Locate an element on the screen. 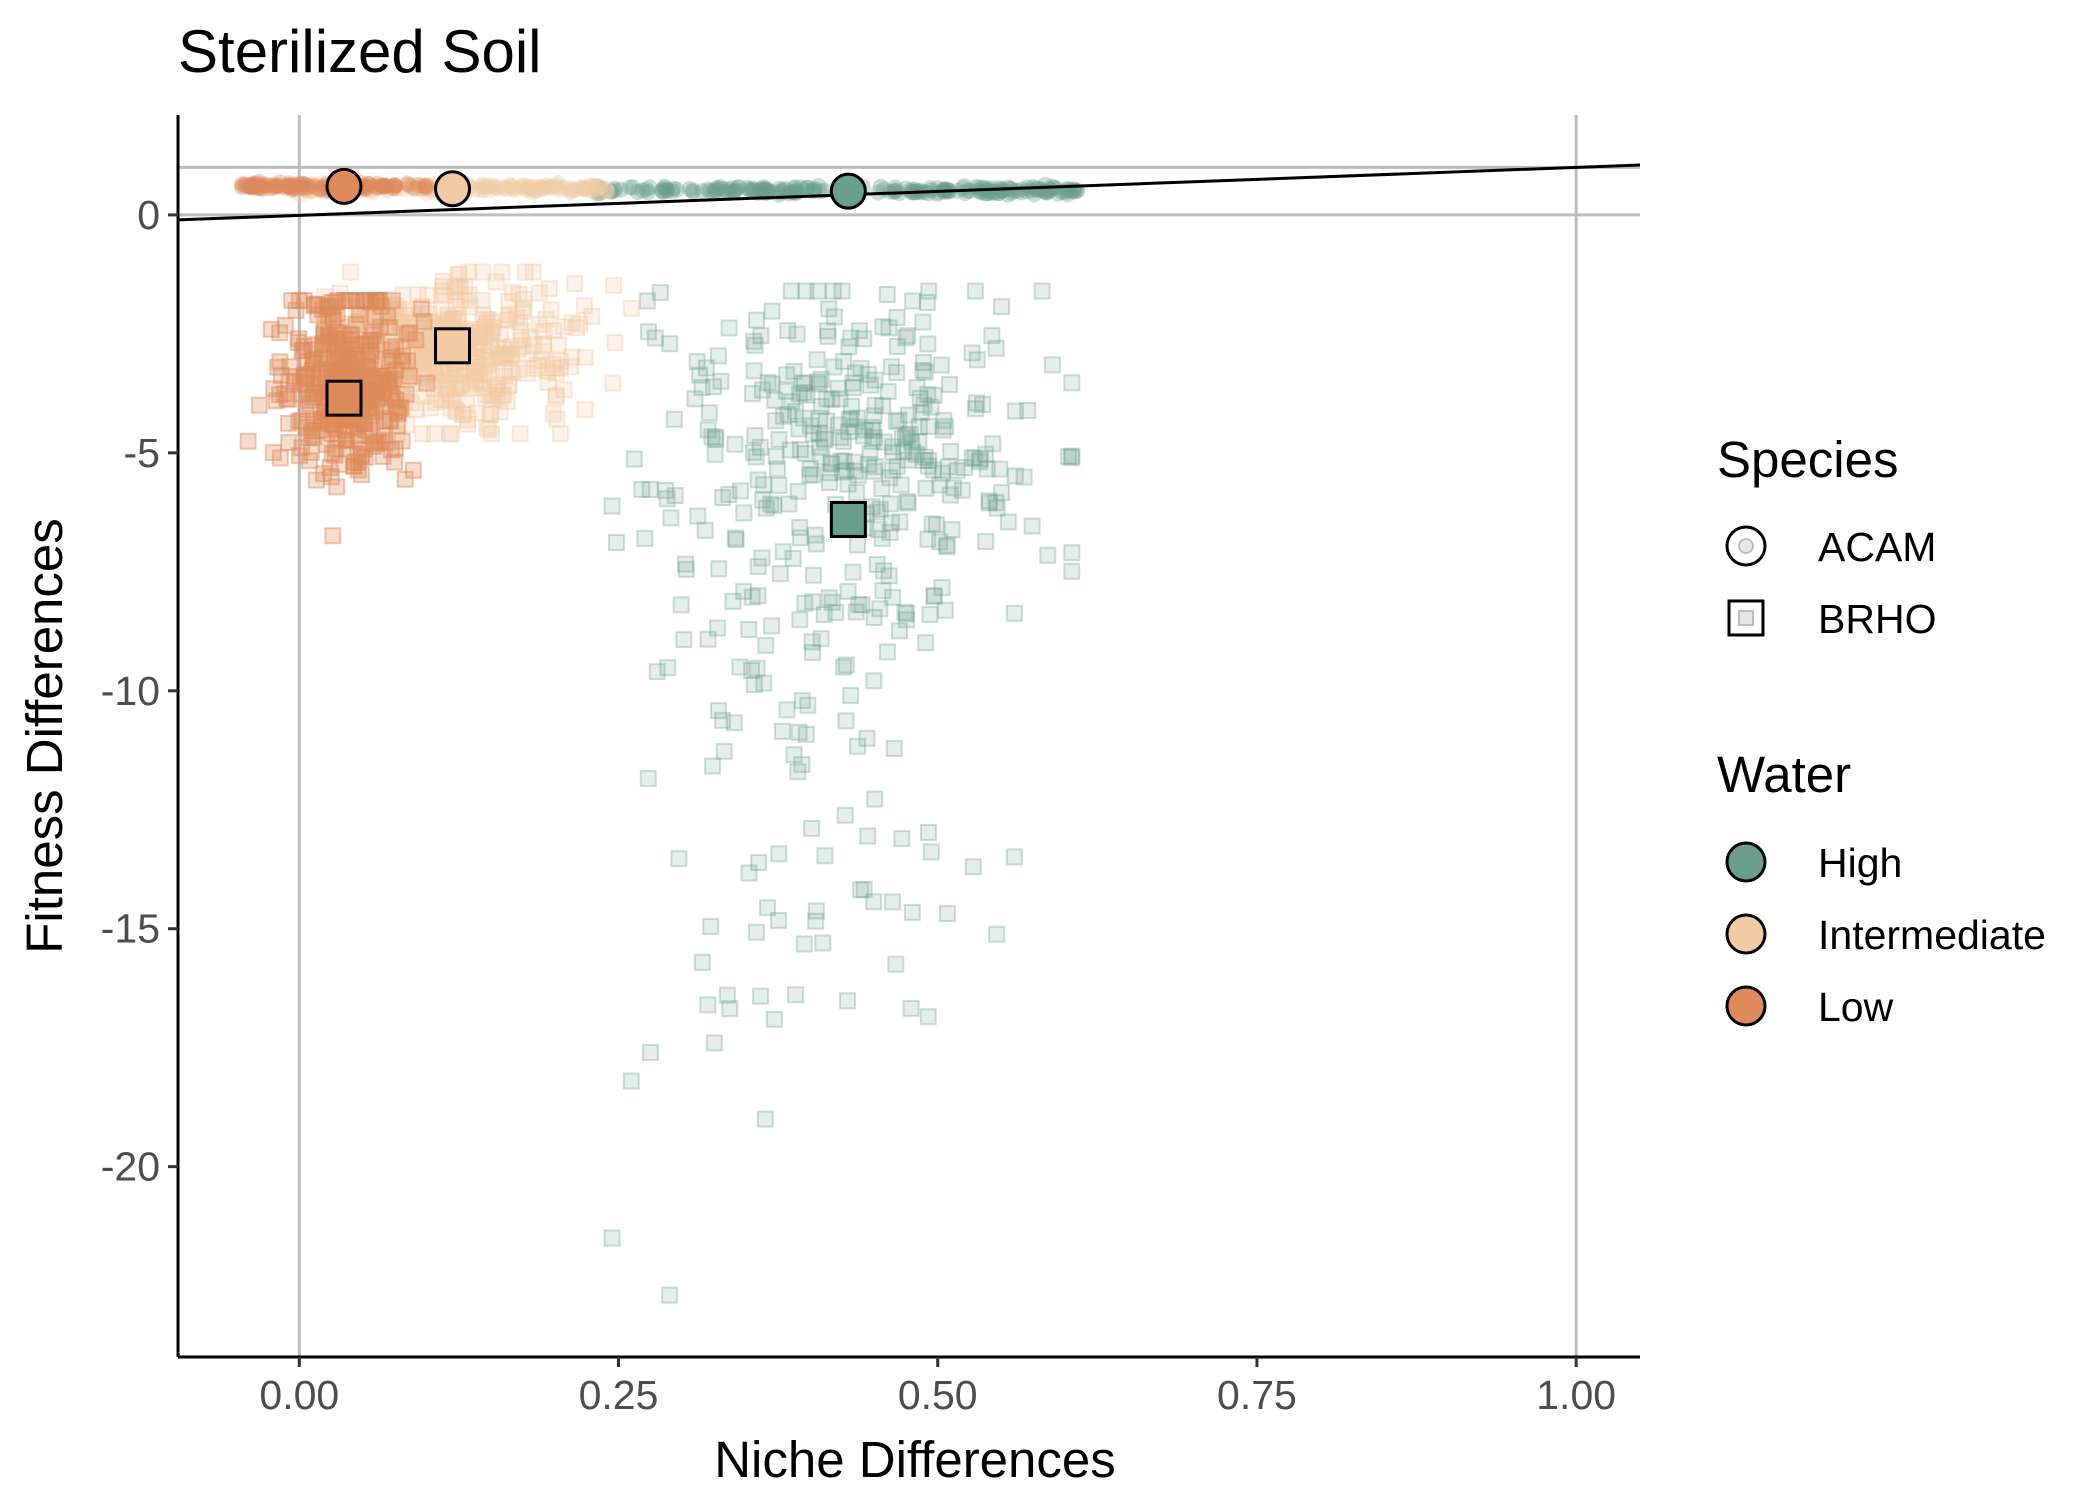  legend-key-intermediate-circle is located at coordinates (1746, 934).